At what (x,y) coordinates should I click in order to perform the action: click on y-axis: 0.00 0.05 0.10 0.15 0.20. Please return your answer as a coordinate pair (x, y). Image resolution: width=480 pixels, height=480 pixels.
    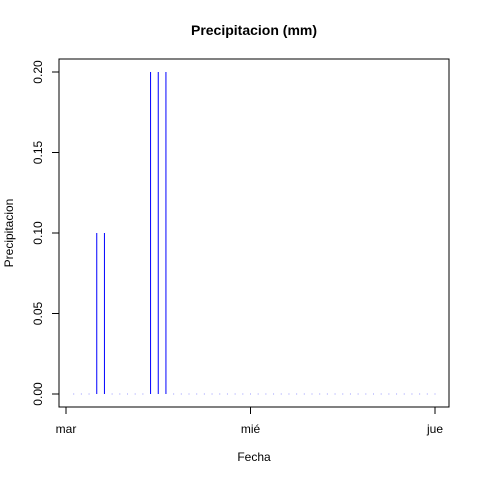
    Looking at the image, I should click on (45, 233).